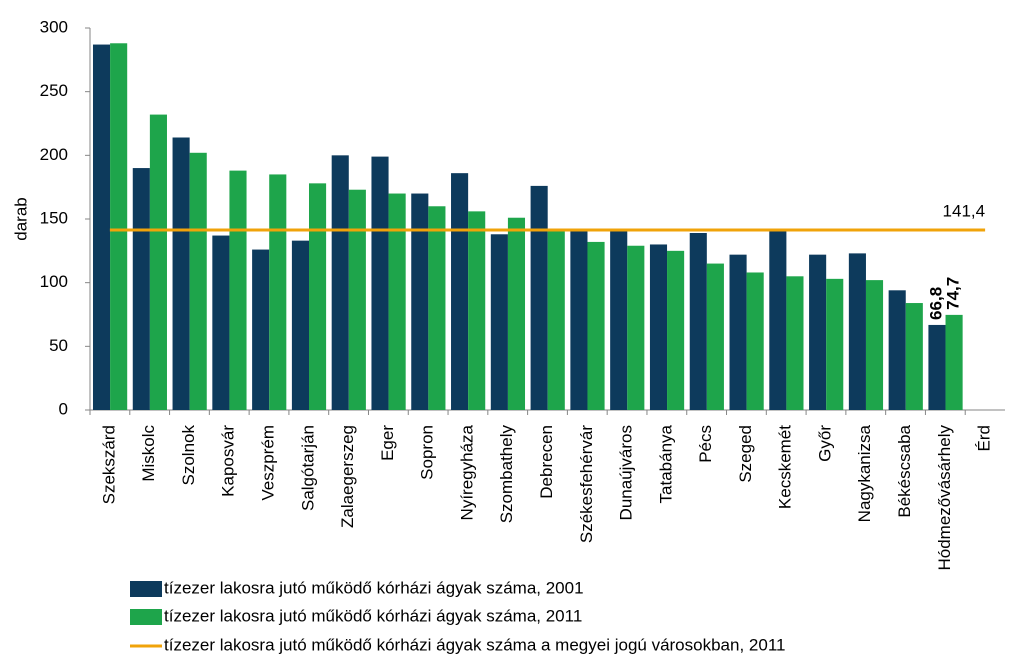 The height and width of the screenshot is (668, 1023). Describe the element at coordinates (785, 467) in the screenshot. I see `x-tick-label: Kecskemét` at that location.